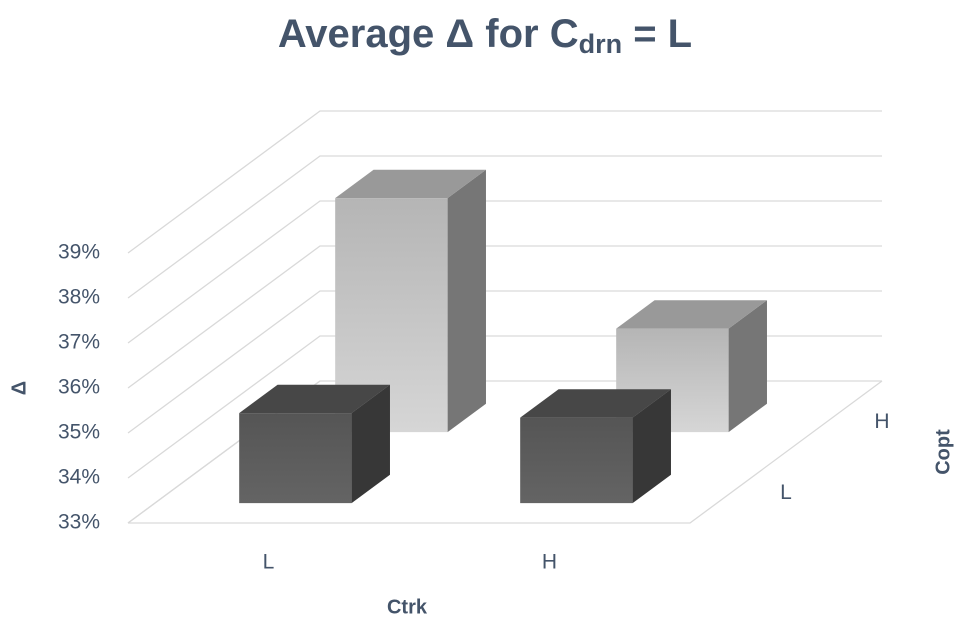  What do you see at coordinates (79, 252) in the screenshot?
I see `y-tick-label: 39%` at bounding box center [79, 252].